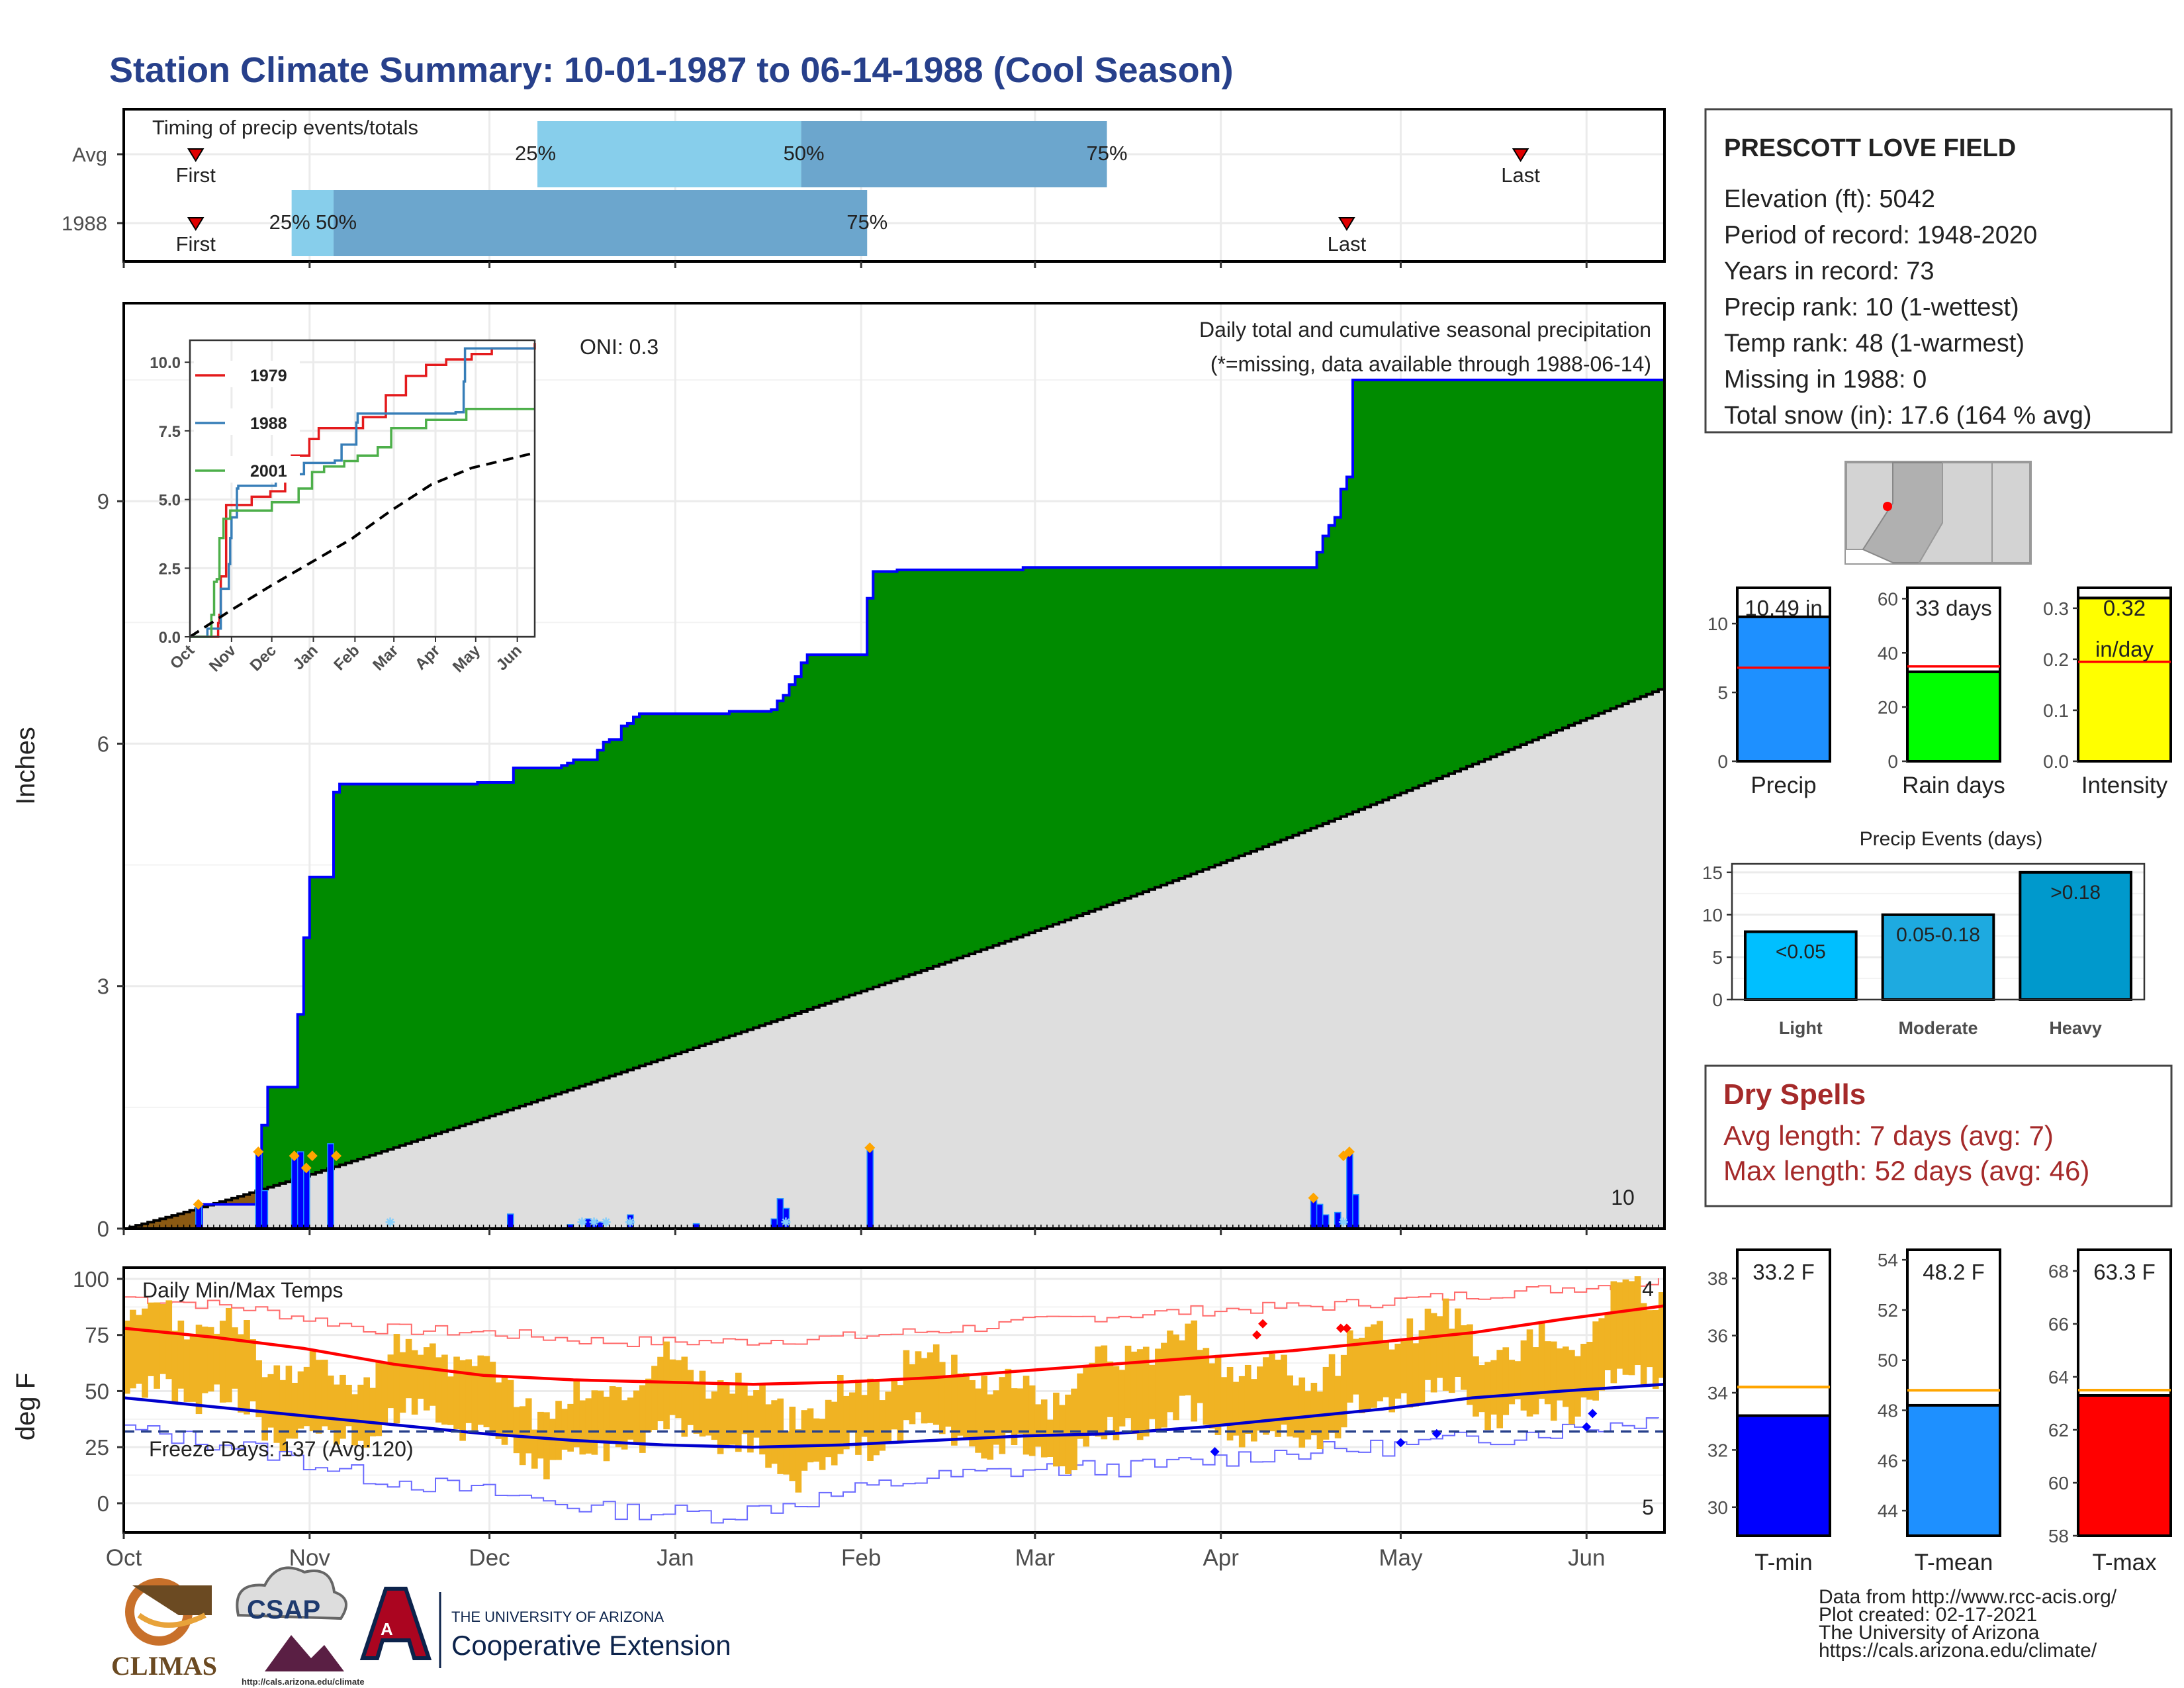  Describe the element at coordinates (1929, 1633) in the screenshot. I see `footer-line-3: The University of Arizona` at that location.